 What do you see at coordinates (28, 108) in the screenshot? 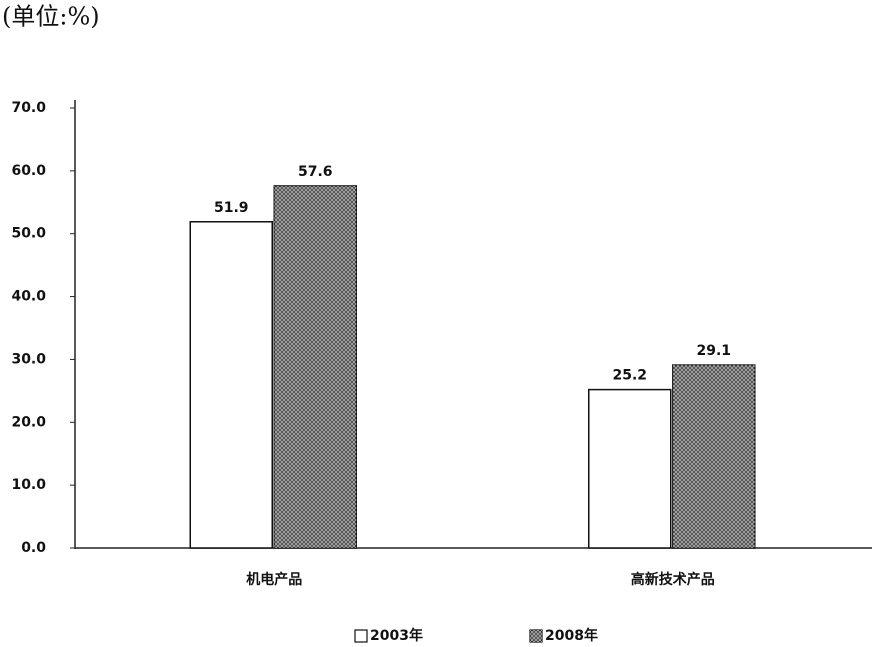
I see `y-tick-label: 70.0` at bounding box center [28, 108].